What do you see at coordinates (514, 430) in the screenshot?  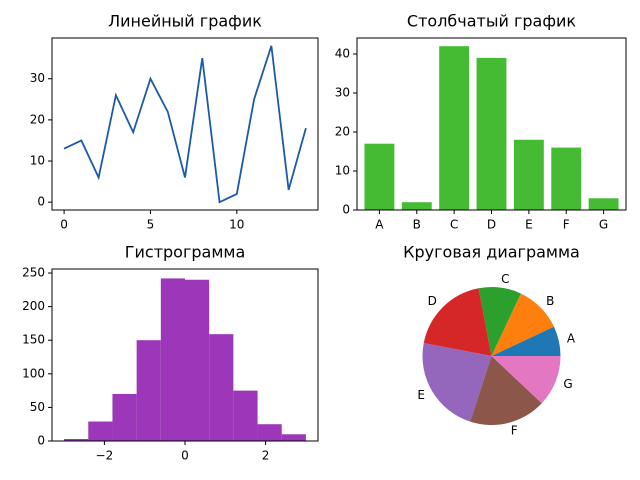 I see `pie-label: F` at bounding box center [514, 430].